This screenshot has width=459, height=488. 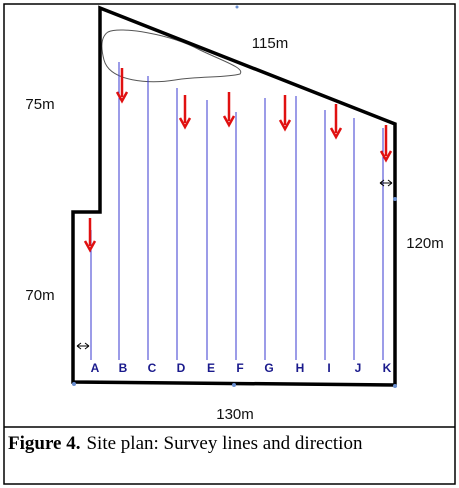 What do you see at coordinates (211, 368) in the screenshot?
I see `survey-line-label: E` at bounding box center [211, 368].